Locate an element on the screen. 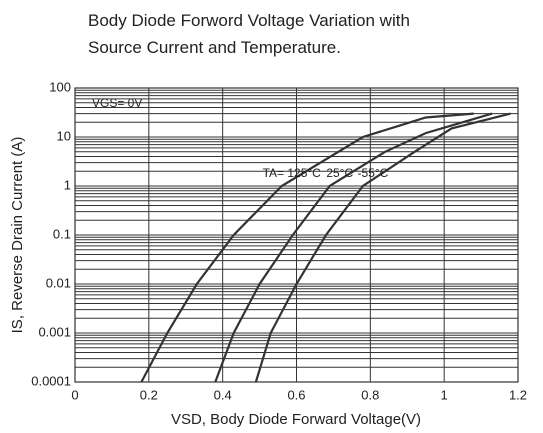 Image resolution: width=543 pixels, height=433 pixels. x-tick-label: 0.6 is located at coordinates (296, 394).